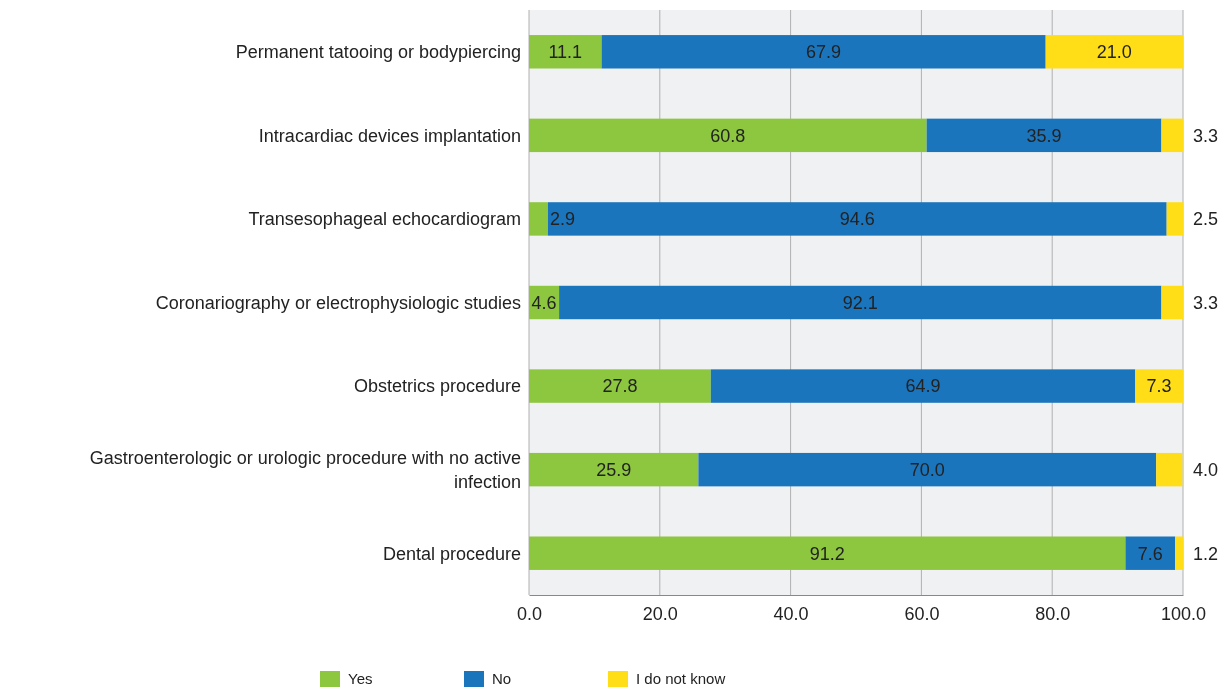 This screenshot has height=695, width=1229. I want to click on data-label: 2.5, so click(1206, 219).